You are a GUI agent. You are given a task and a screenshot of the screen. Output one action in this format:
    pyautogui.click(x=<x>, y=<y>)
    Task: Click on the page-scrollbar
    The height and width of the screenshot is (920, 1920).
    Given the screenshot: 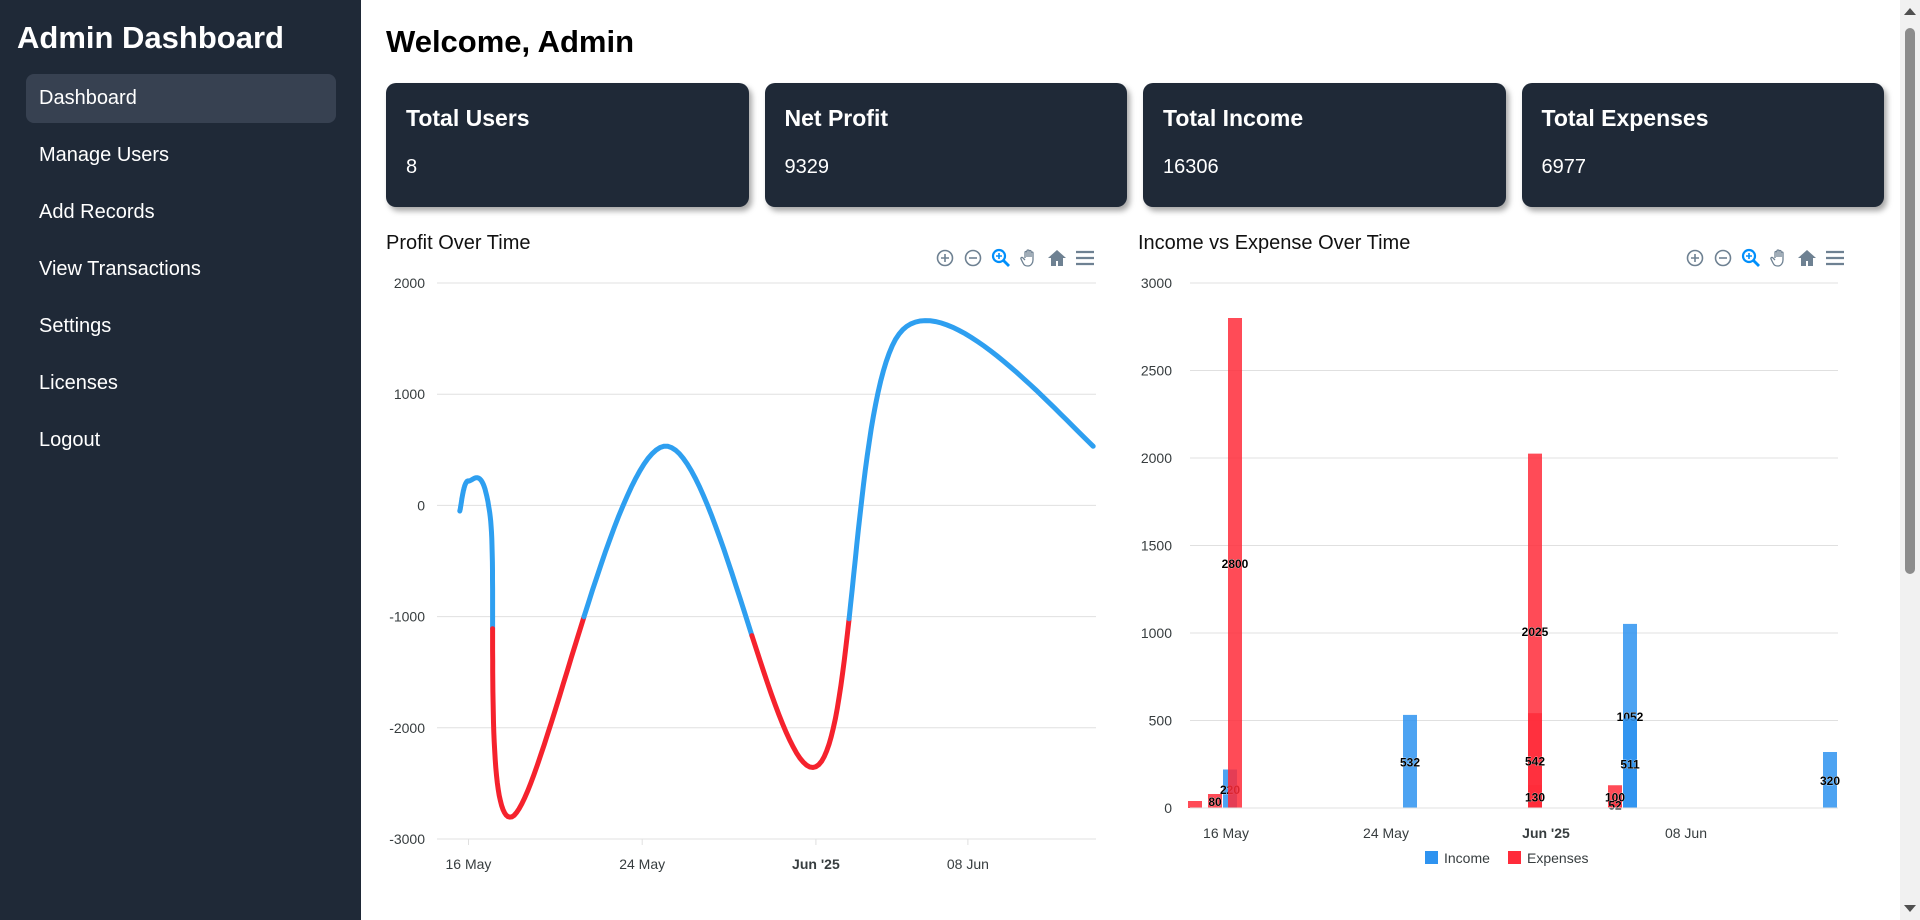 What is the action you would take?
    pyautogui.click(x=1910, y=460)
    